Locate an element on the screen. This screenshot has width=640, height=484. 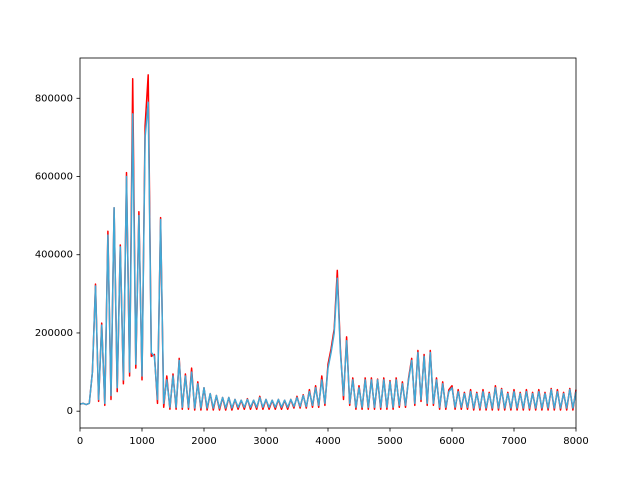
x-tick-label: 3000 is located at coordinates (265, 441).